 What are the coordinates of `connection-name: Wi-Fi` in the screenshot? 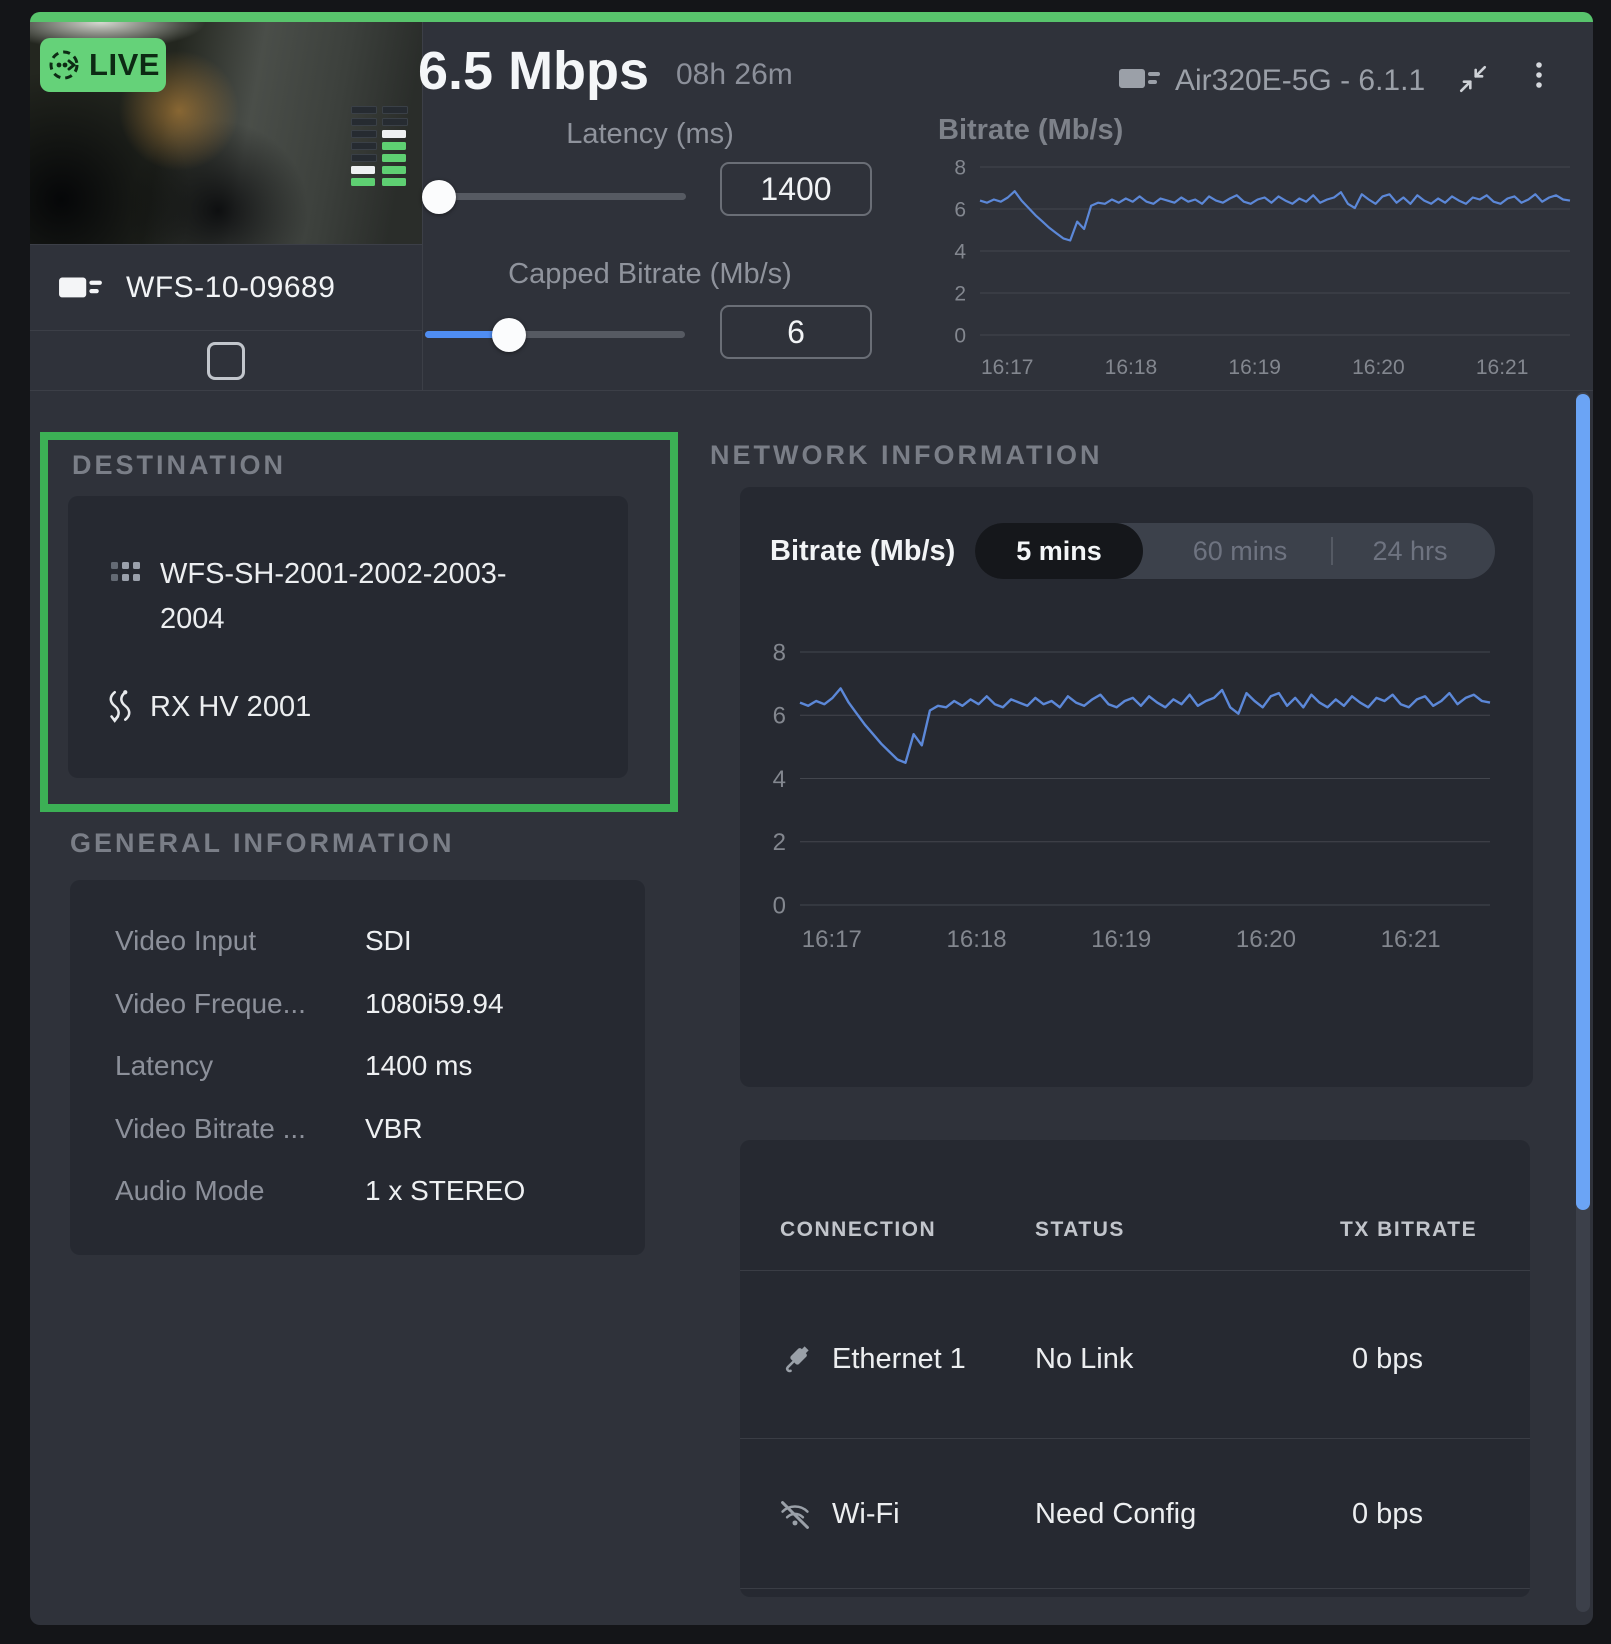 It's located at (866, 1514).